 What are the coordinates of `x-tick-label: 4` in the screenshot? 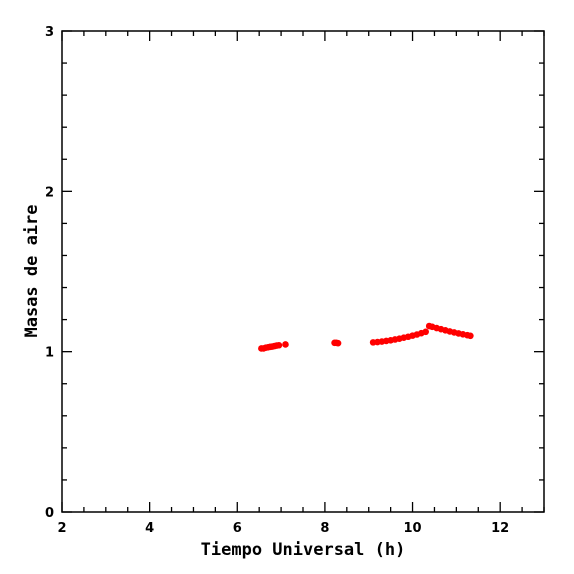 It's located at (149, 528).